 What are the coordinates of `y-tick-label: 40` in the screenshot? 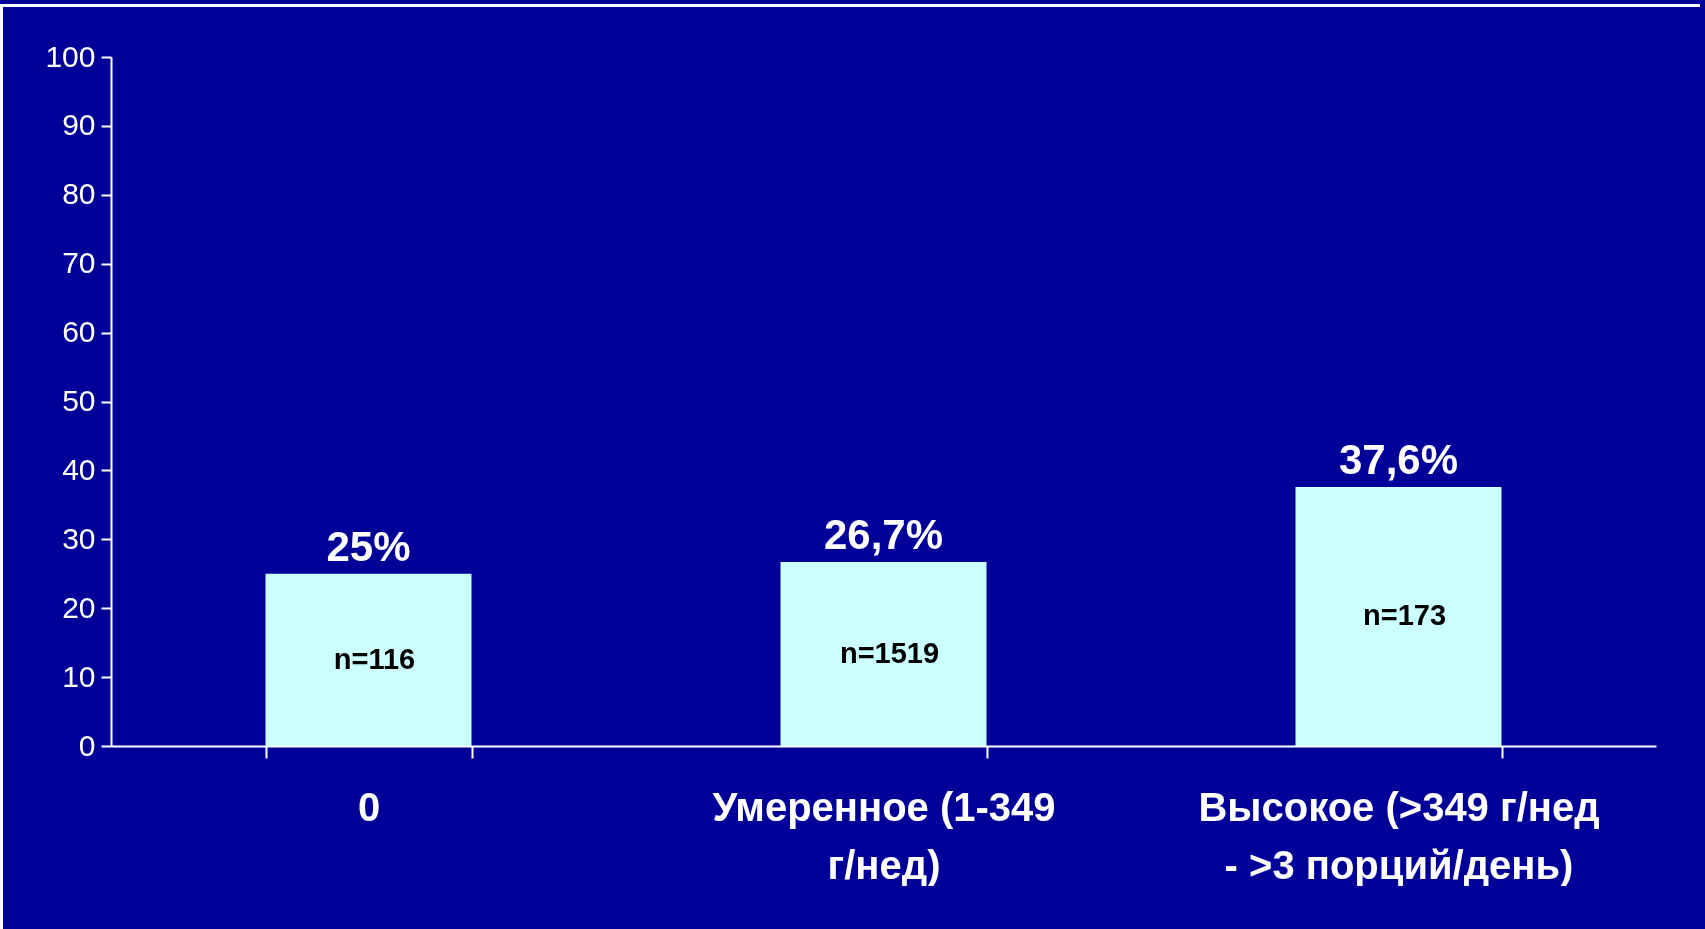 It's located at (79, 469).